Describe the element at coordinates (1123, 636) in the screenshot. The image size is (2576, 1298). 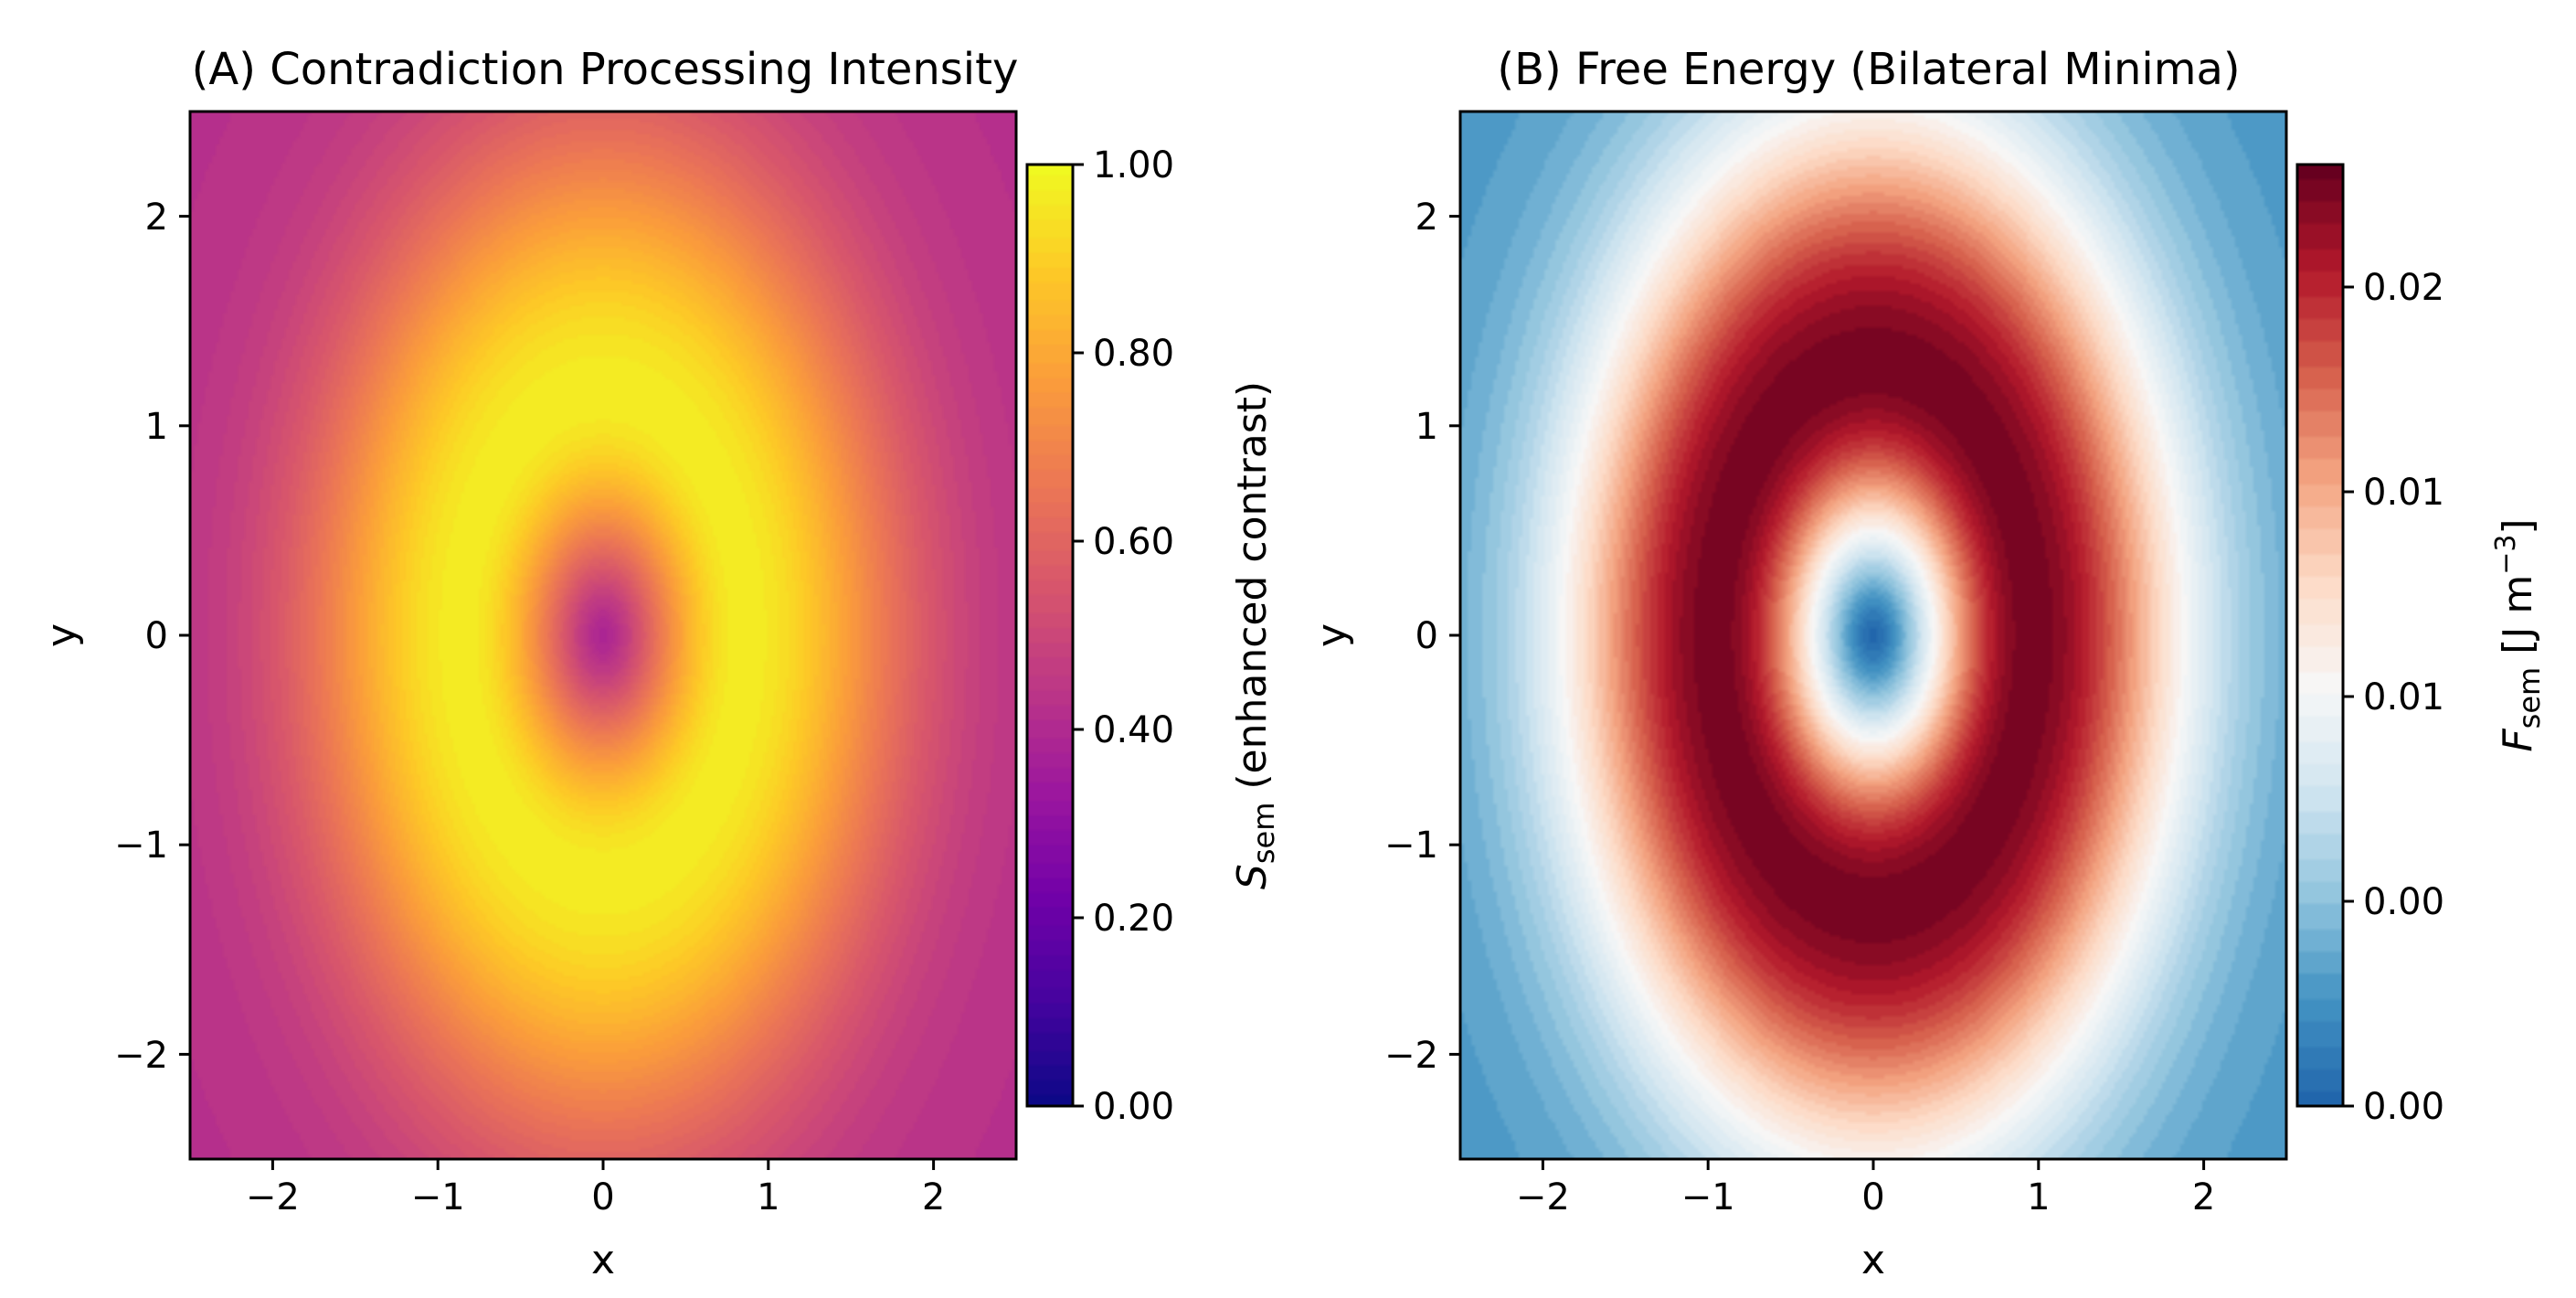
I see `panel-a-colorbar-ticks: 0.00 0.20 0.40 0.60 0.80 1.00` at that location.